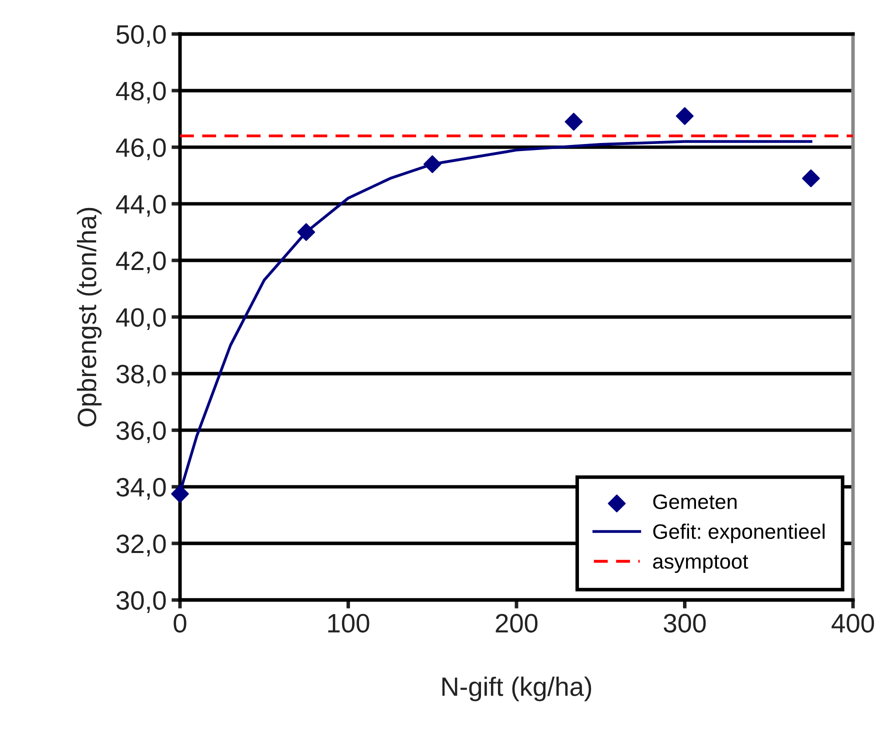 This screenshot has height=736, width=887. I want to click on y-tick-label: 36,0, so click(141, 432).